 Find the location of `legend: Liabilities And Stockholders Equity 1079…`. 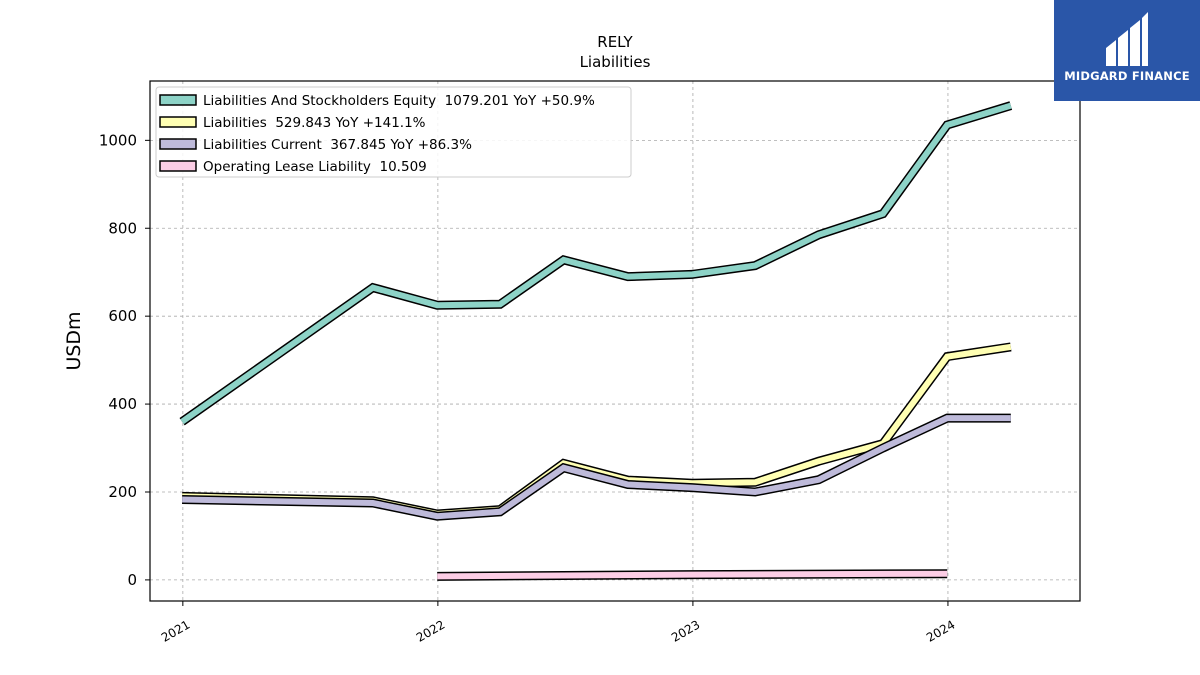

legend: Liabilities And Stockholders Equity 1079… is located at coordinates (393, 132).